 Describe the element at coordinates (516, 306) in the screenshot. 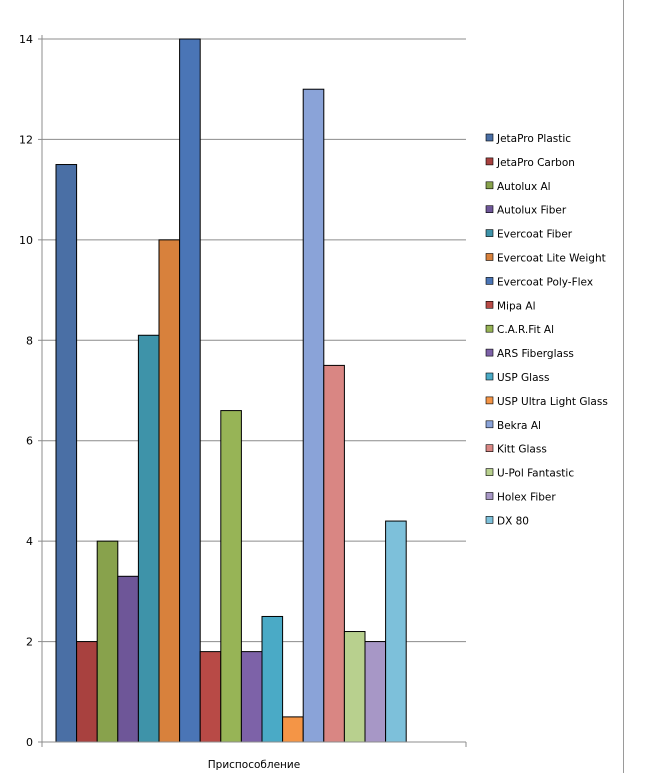

I see `legend-label: Mipa Al` at that location.